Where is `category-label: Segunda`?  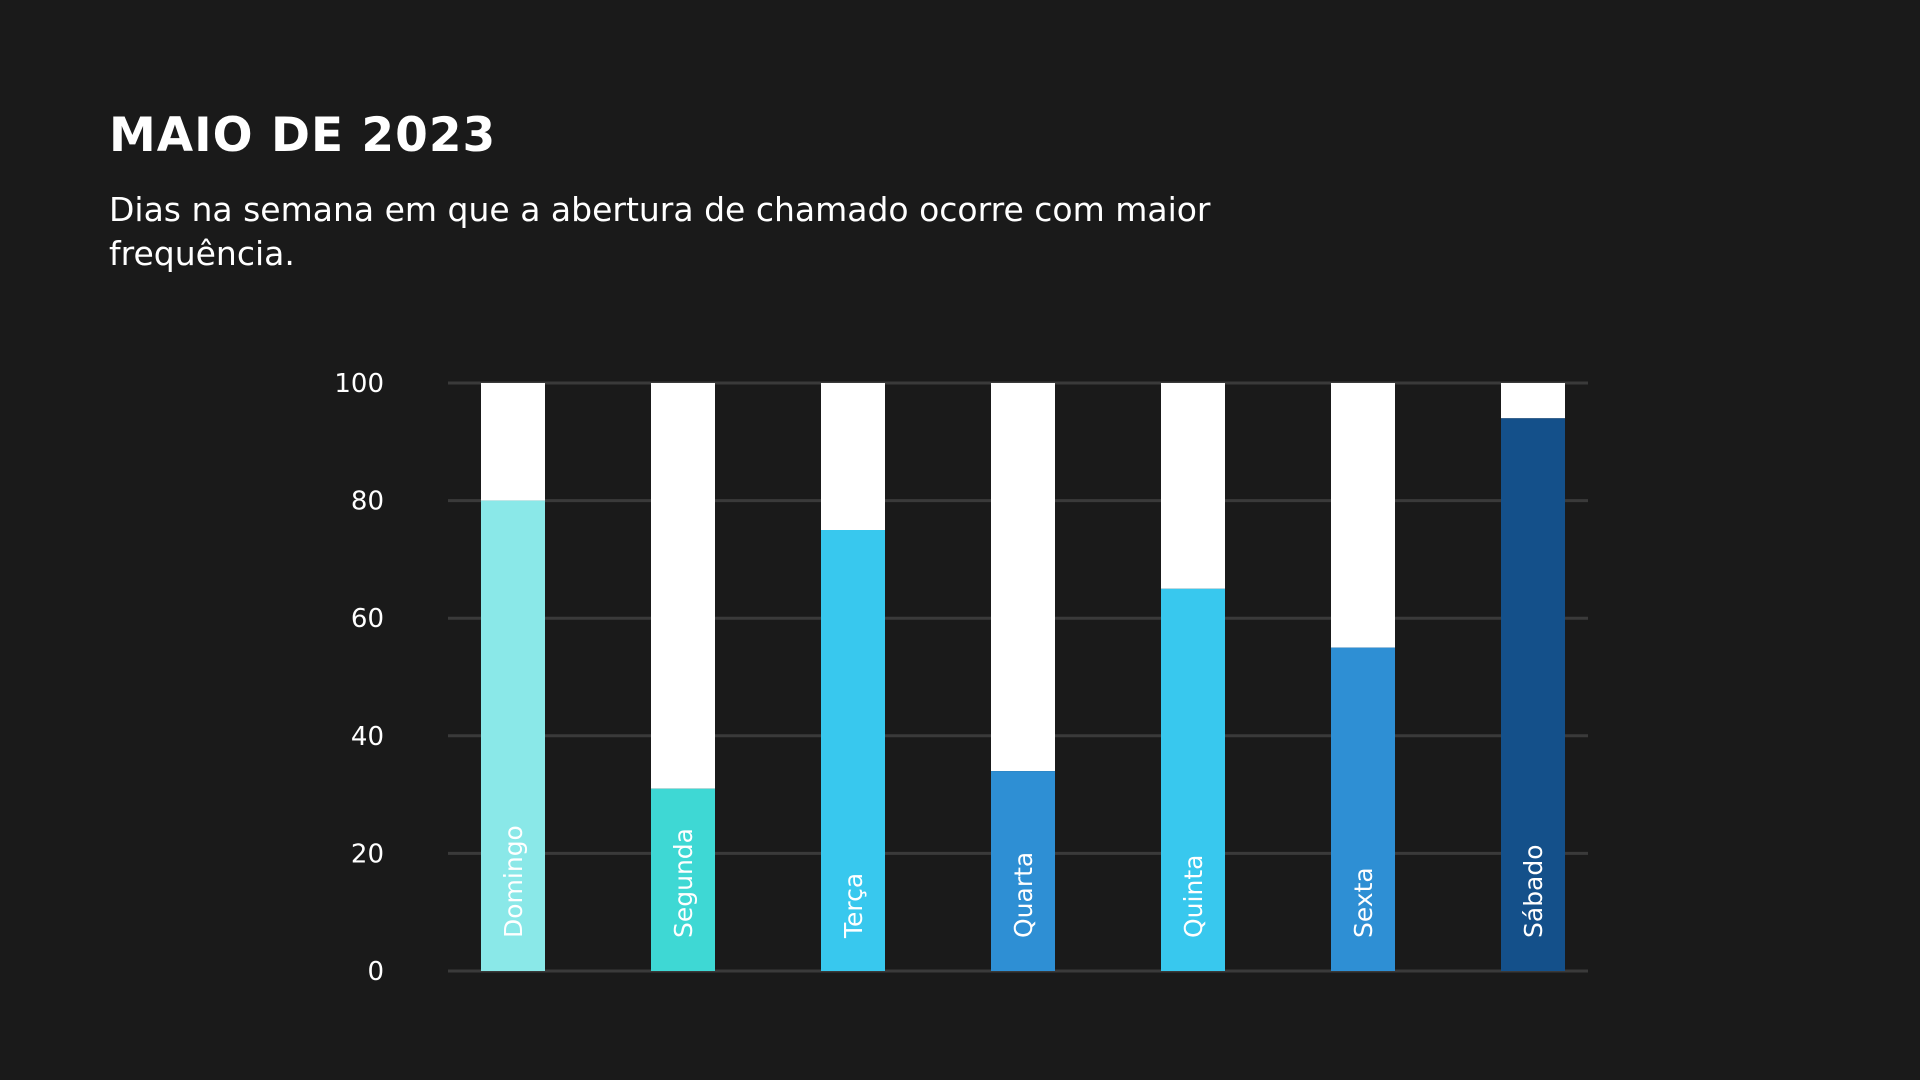 category-label: Segunda is located at coordinates (683, 883).